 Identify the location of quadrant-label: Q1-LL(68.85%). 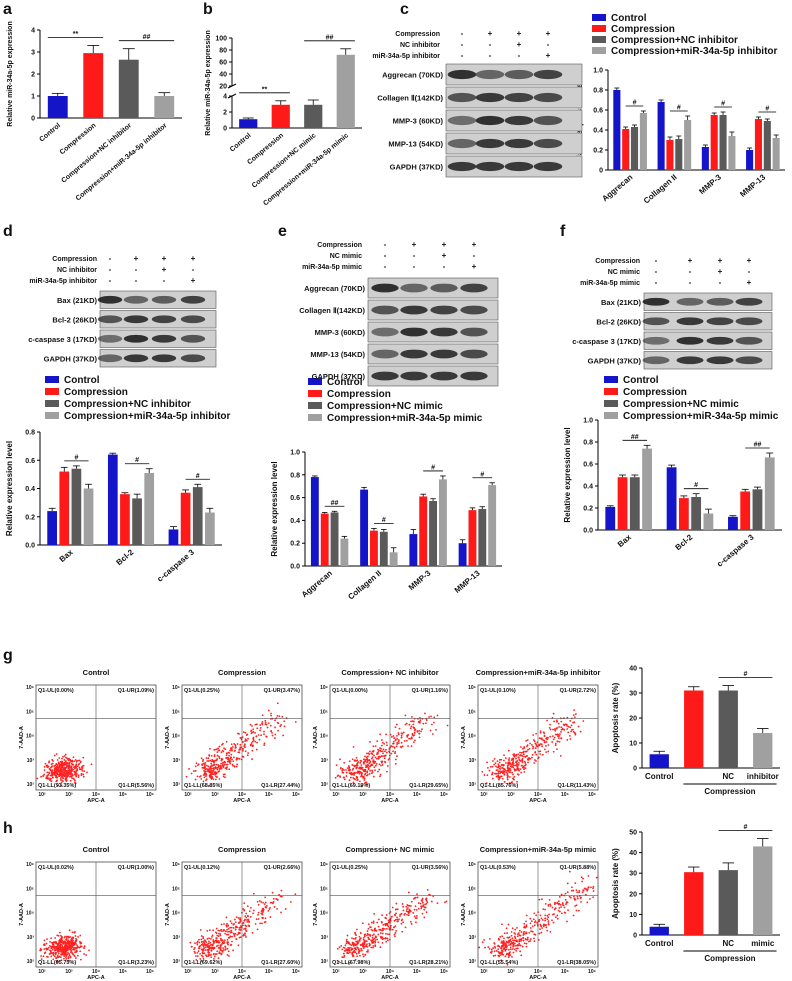
(203, 786).